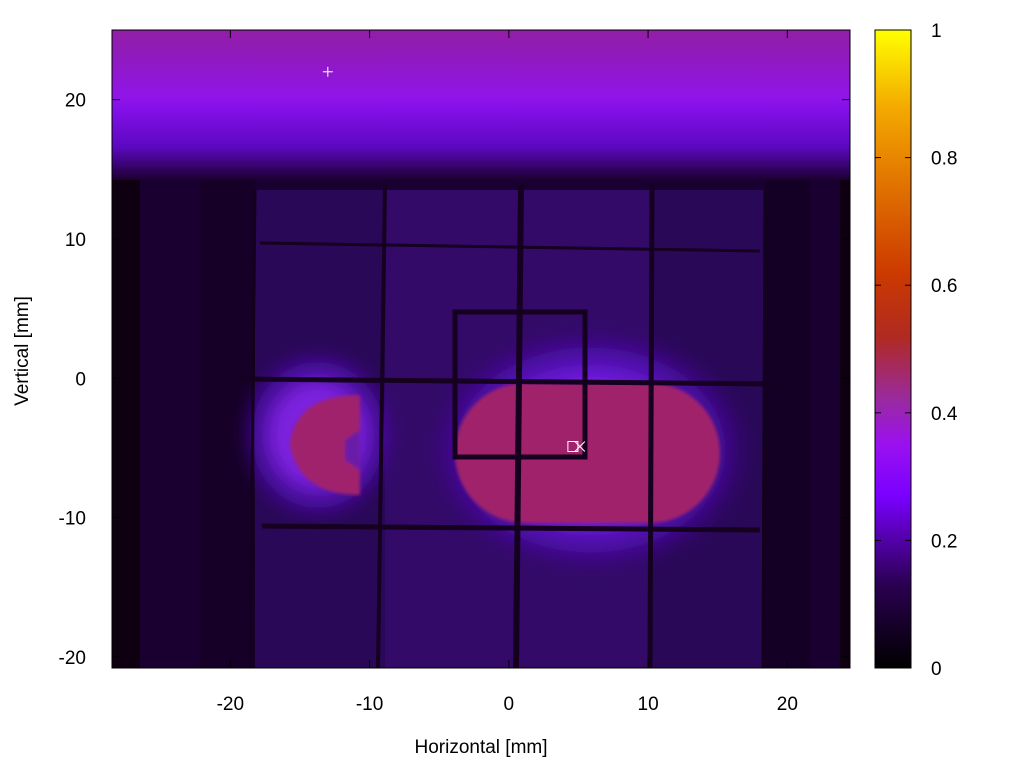 Image resolution: width=1024 pixels, height=768 pixels. Describe the element at coordinates (944, 414) in the screenshot. I see `colorbar-tick-label: 0.4` at that location.